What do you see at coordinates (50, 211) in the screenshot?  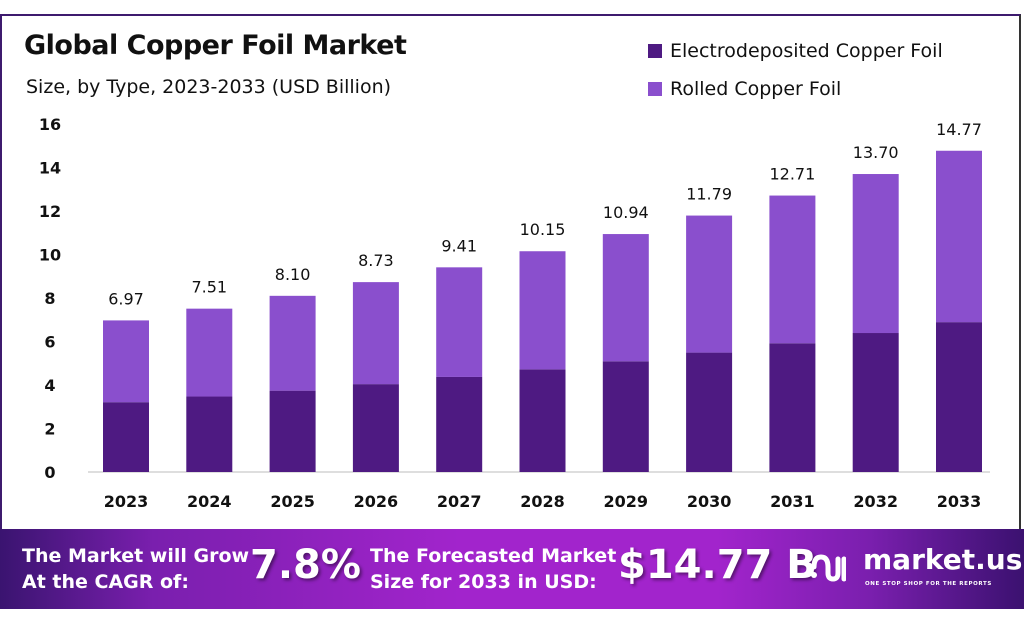 I see `y-tick-label: 12` at bounding box center [50, 211].